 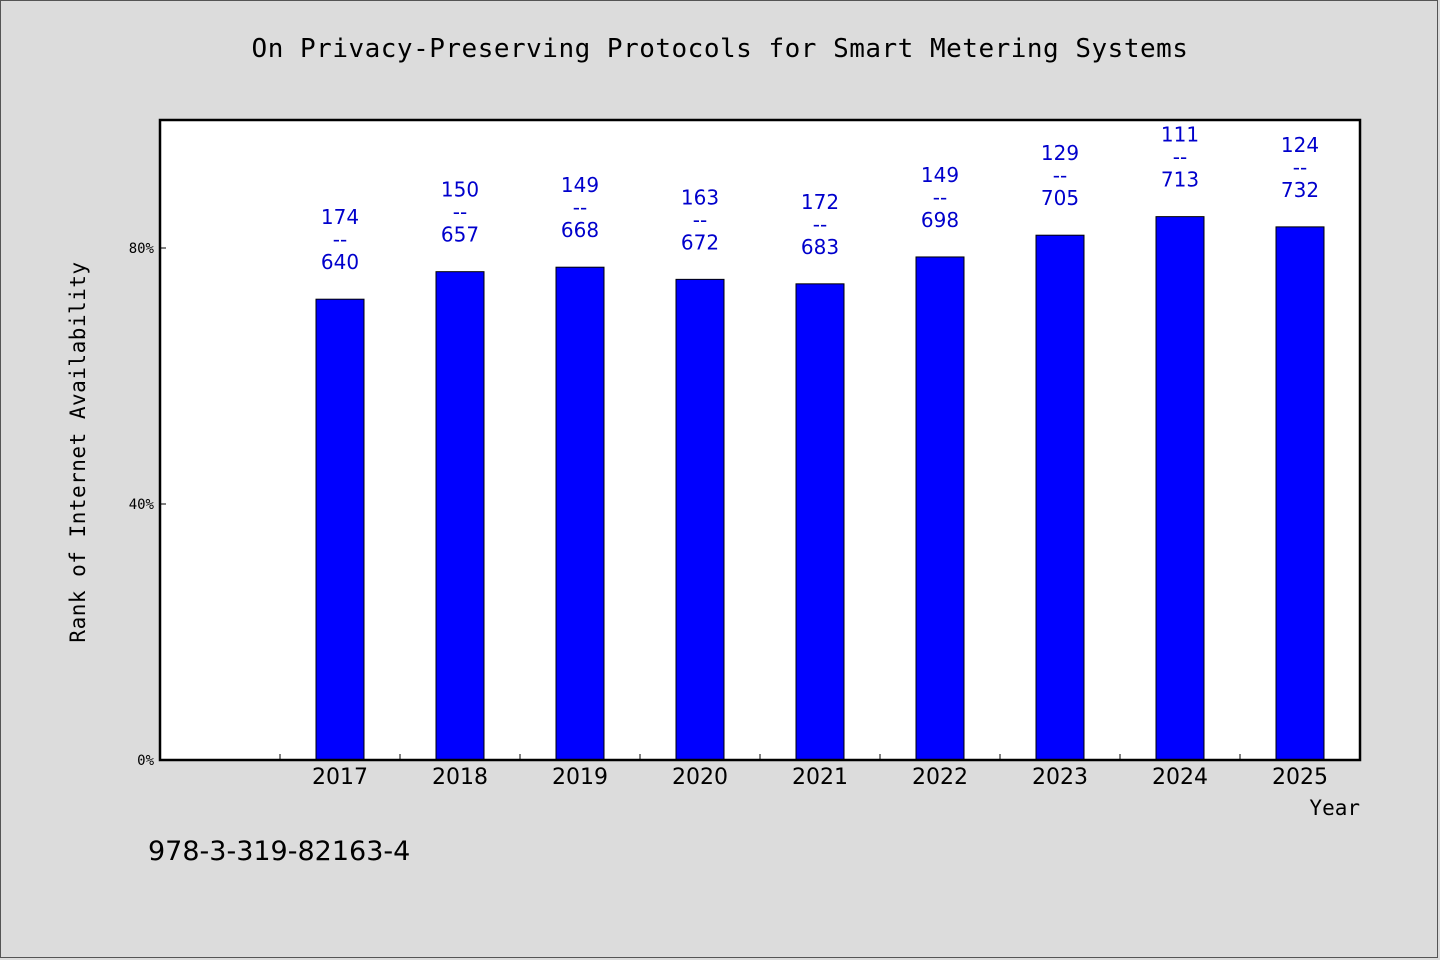 What do you see at coordinates (1300, 777) in the screenshot?
I see `x-tick-label-2025: 2025` at bounding box center [1300, 777].